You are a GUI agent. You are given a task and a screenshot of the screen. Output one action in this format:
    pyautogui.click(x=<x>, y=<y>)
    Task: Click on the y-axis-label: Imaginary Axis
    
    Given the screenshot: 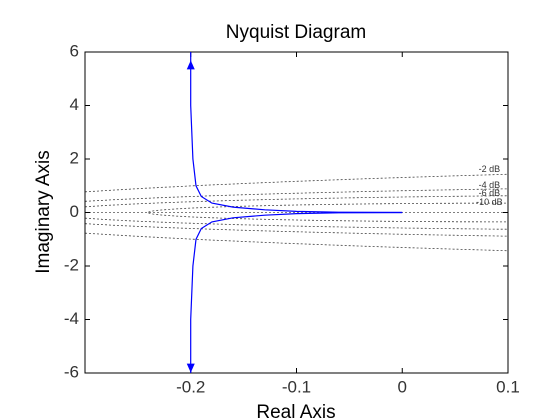 What is the action you would take?
    pyautogui.click(x=43, y=212)
    